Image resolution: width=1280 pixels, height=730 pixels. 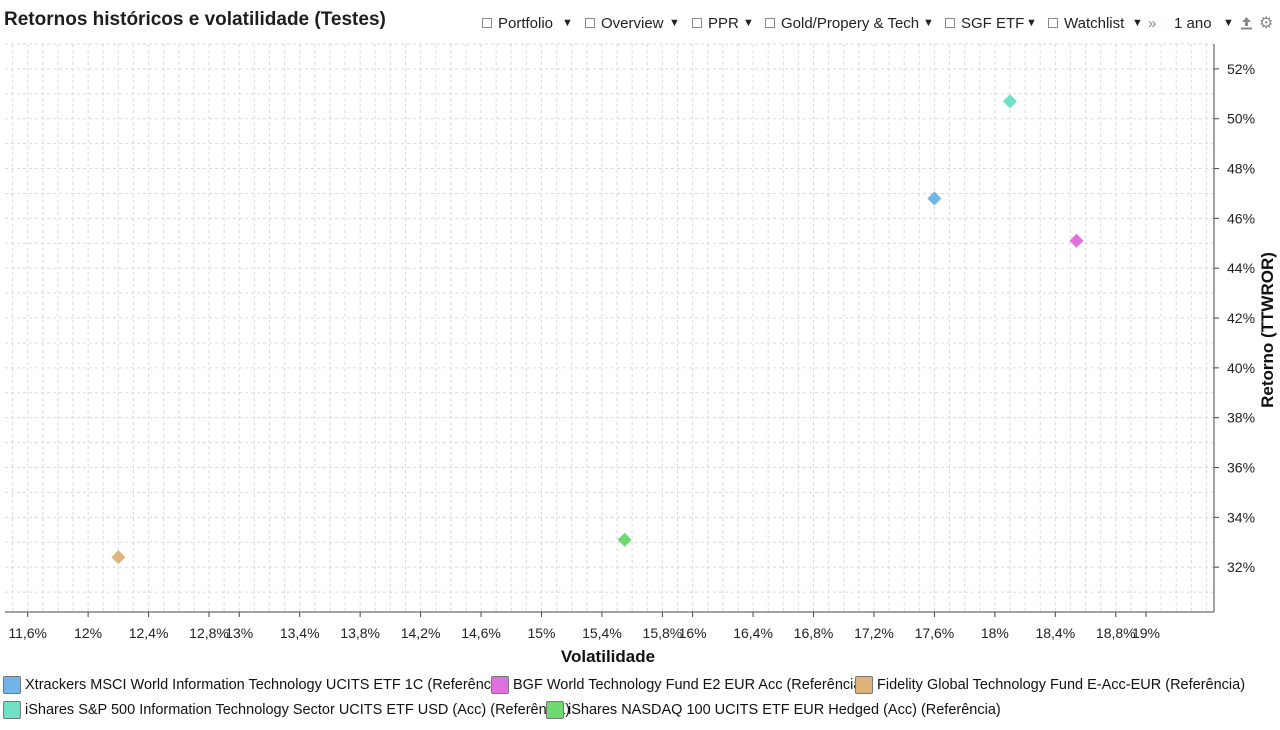 I want to click on x-tick-label: 15,4%, so click(x=602, y=633).